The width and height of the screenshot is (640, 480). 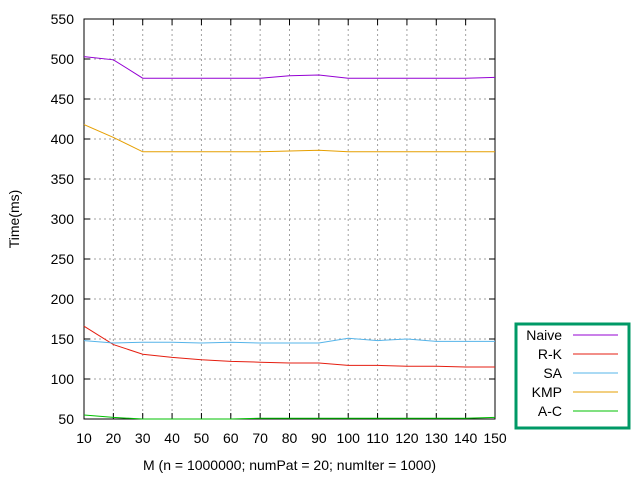 I want to click on legend: Naive R-K SA KMP A-C, so click(x=572, y=376).